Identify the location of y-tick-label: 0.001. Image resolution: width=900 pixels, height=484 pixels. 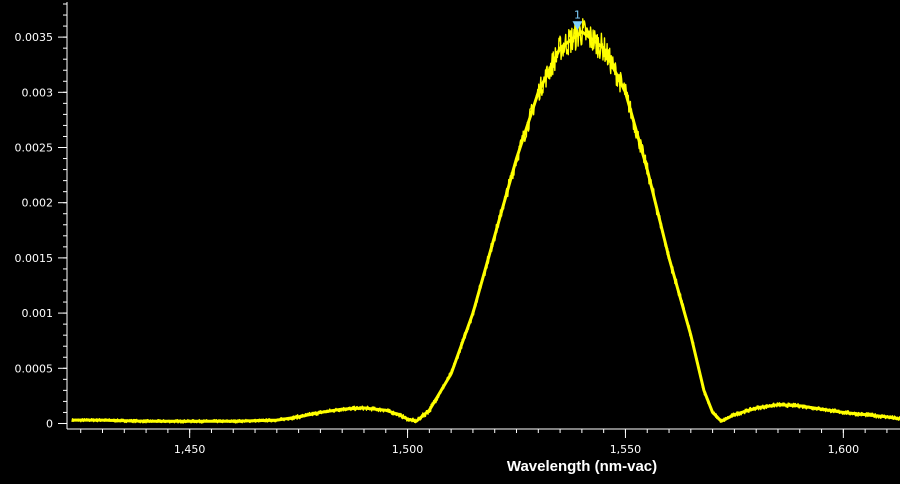
(38, 313).